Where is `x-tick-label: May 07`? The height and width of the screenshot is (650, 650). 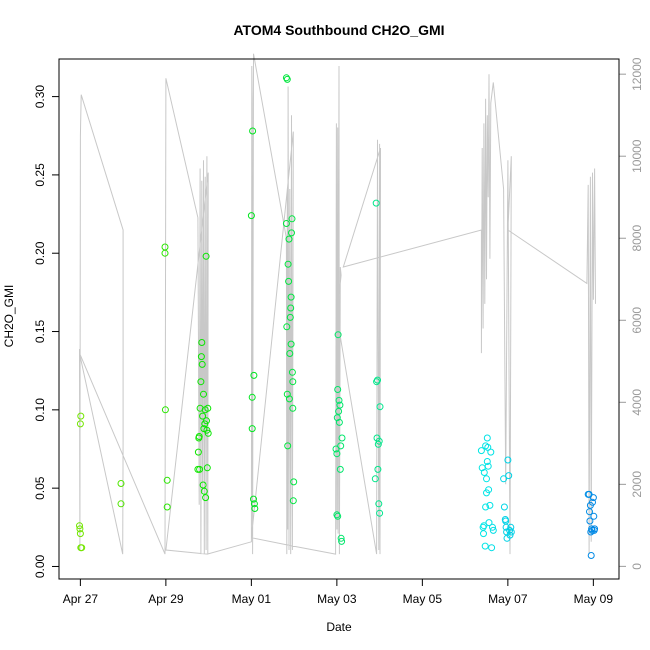
x-tick-label: May 07 is located at coordinates (508, 599).